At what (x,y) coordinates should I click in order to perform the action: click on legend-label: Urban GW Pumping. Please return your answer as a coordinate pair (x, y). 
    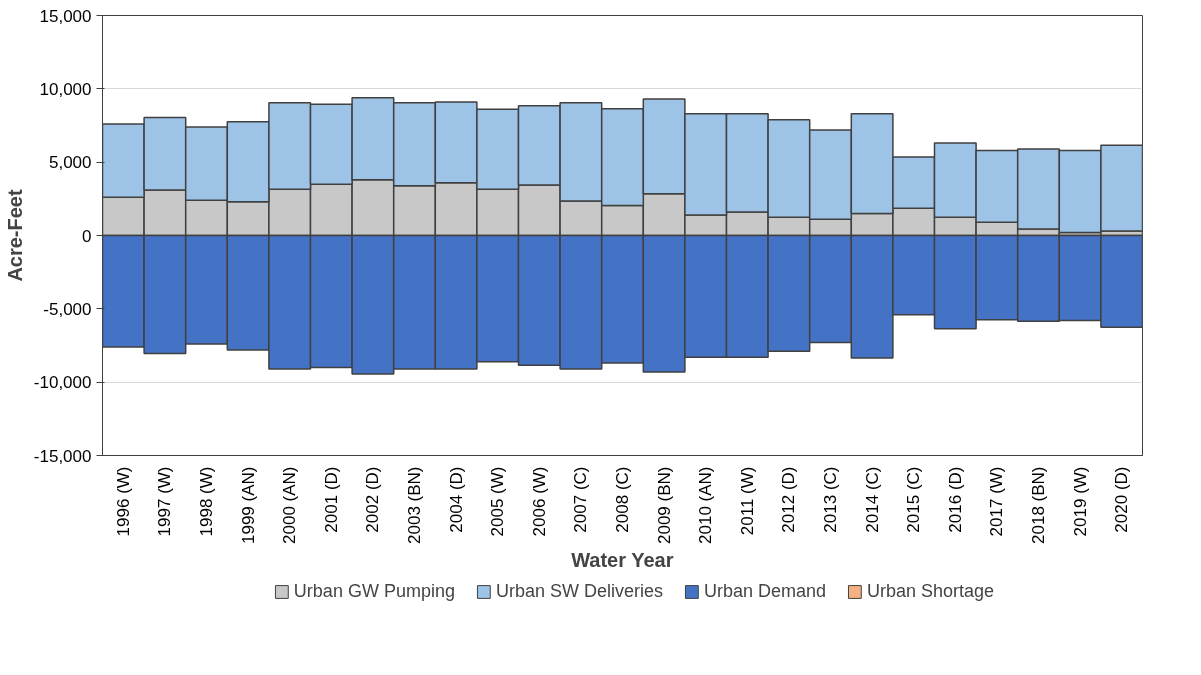
    Looking at the image, I should click on (374, 591).